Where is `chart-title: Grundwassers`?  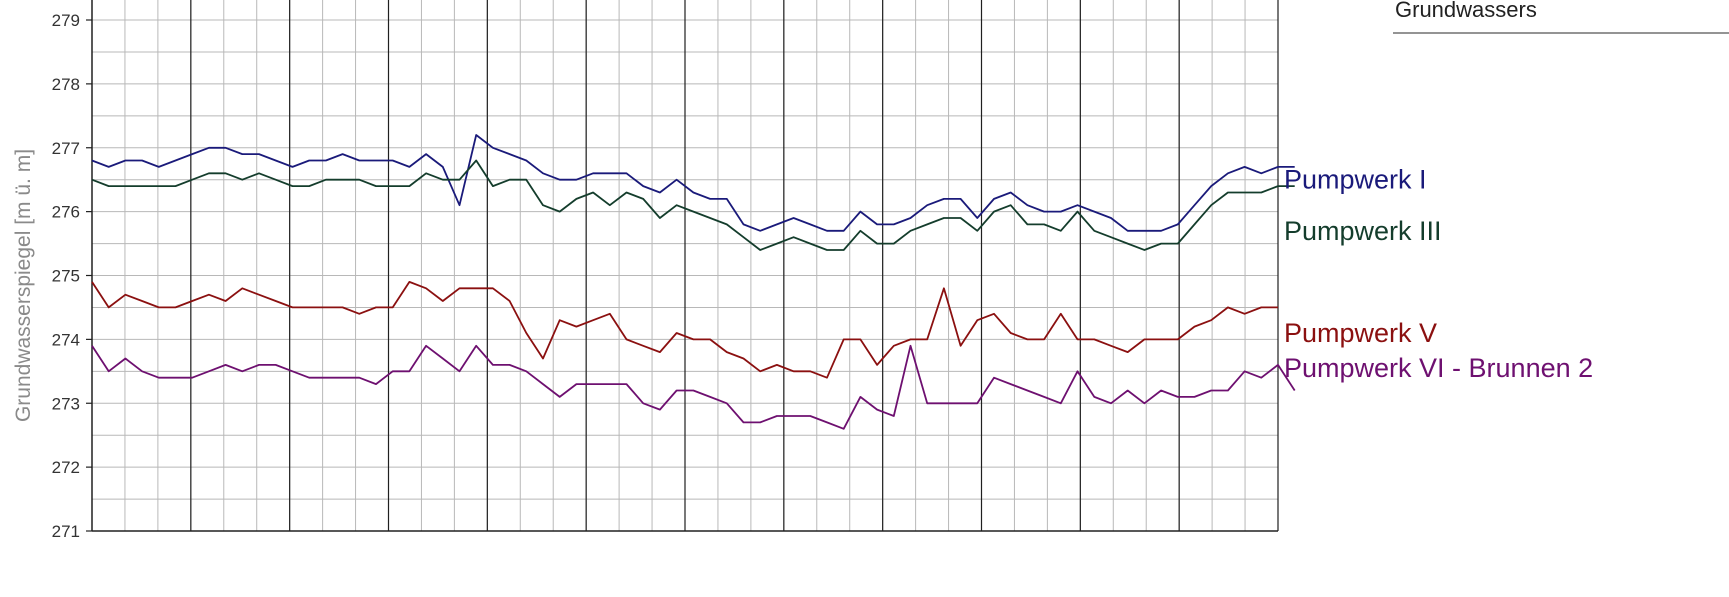 chart-title: Grundwassers is located at coordinates (1466, 11).